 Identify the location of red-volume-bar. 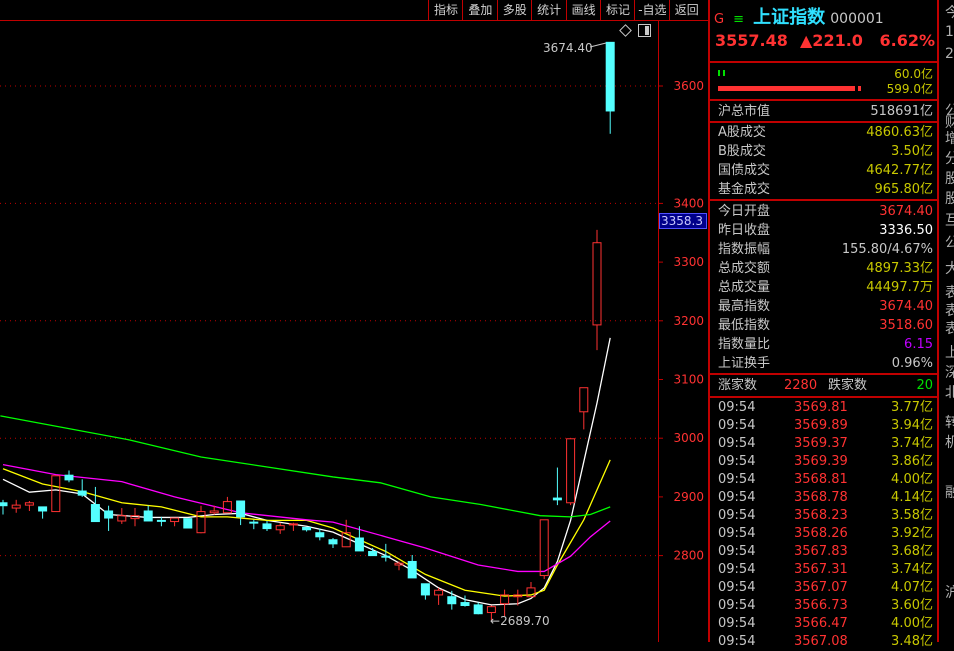
(786, 88).